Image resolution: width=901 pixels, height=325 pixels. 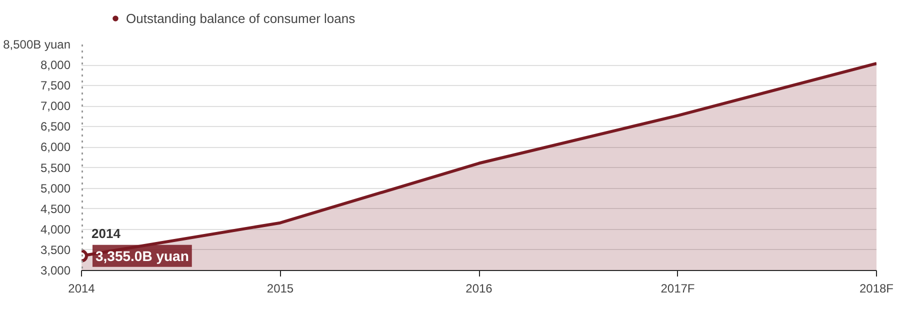 What do you see at coordinates (55, 127) in the screenshot?
I see `y-tick-label: 6,500` at bounding box center [55, 127].